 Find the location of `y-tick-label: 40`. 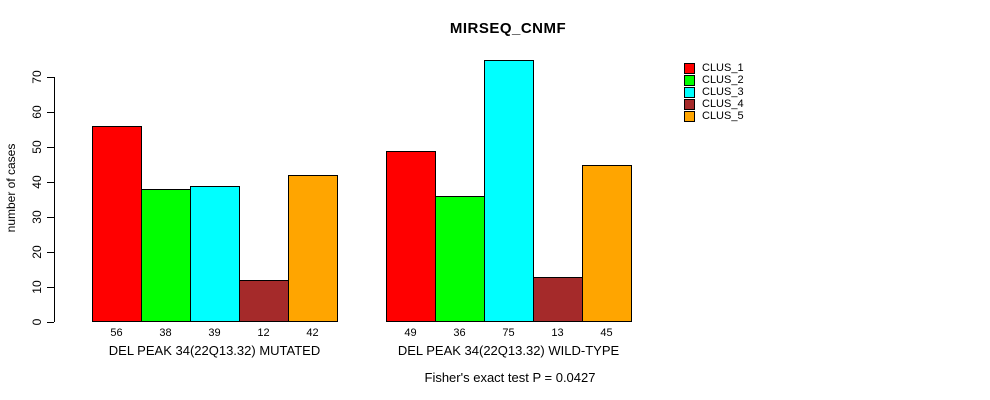

y-tick-label: 40 is located at coordinates (37, 182).